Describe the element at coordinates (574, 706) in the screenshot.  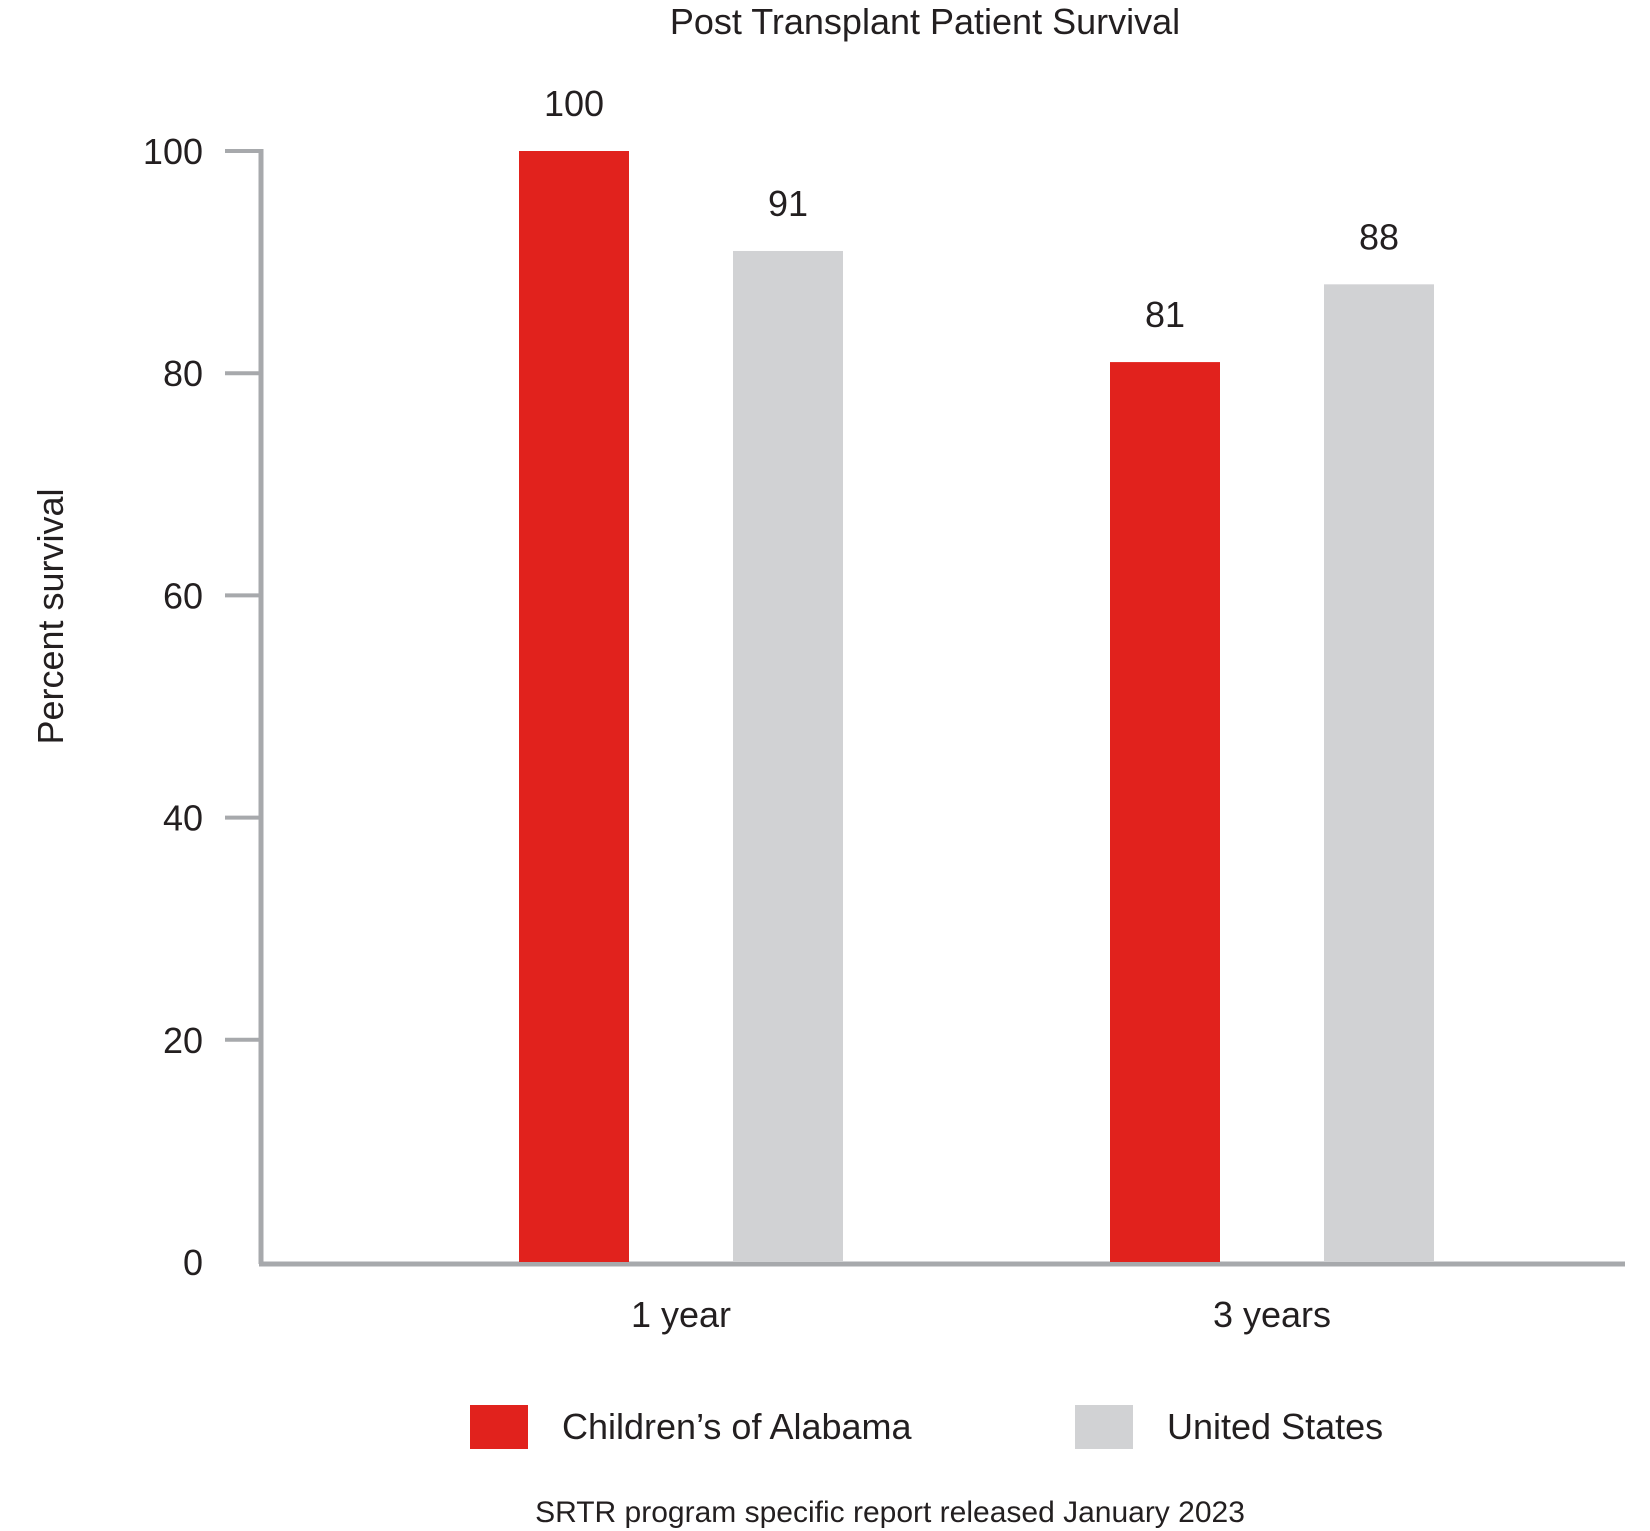
I see `bar-children-s-of-alabama-1-year` at that location.